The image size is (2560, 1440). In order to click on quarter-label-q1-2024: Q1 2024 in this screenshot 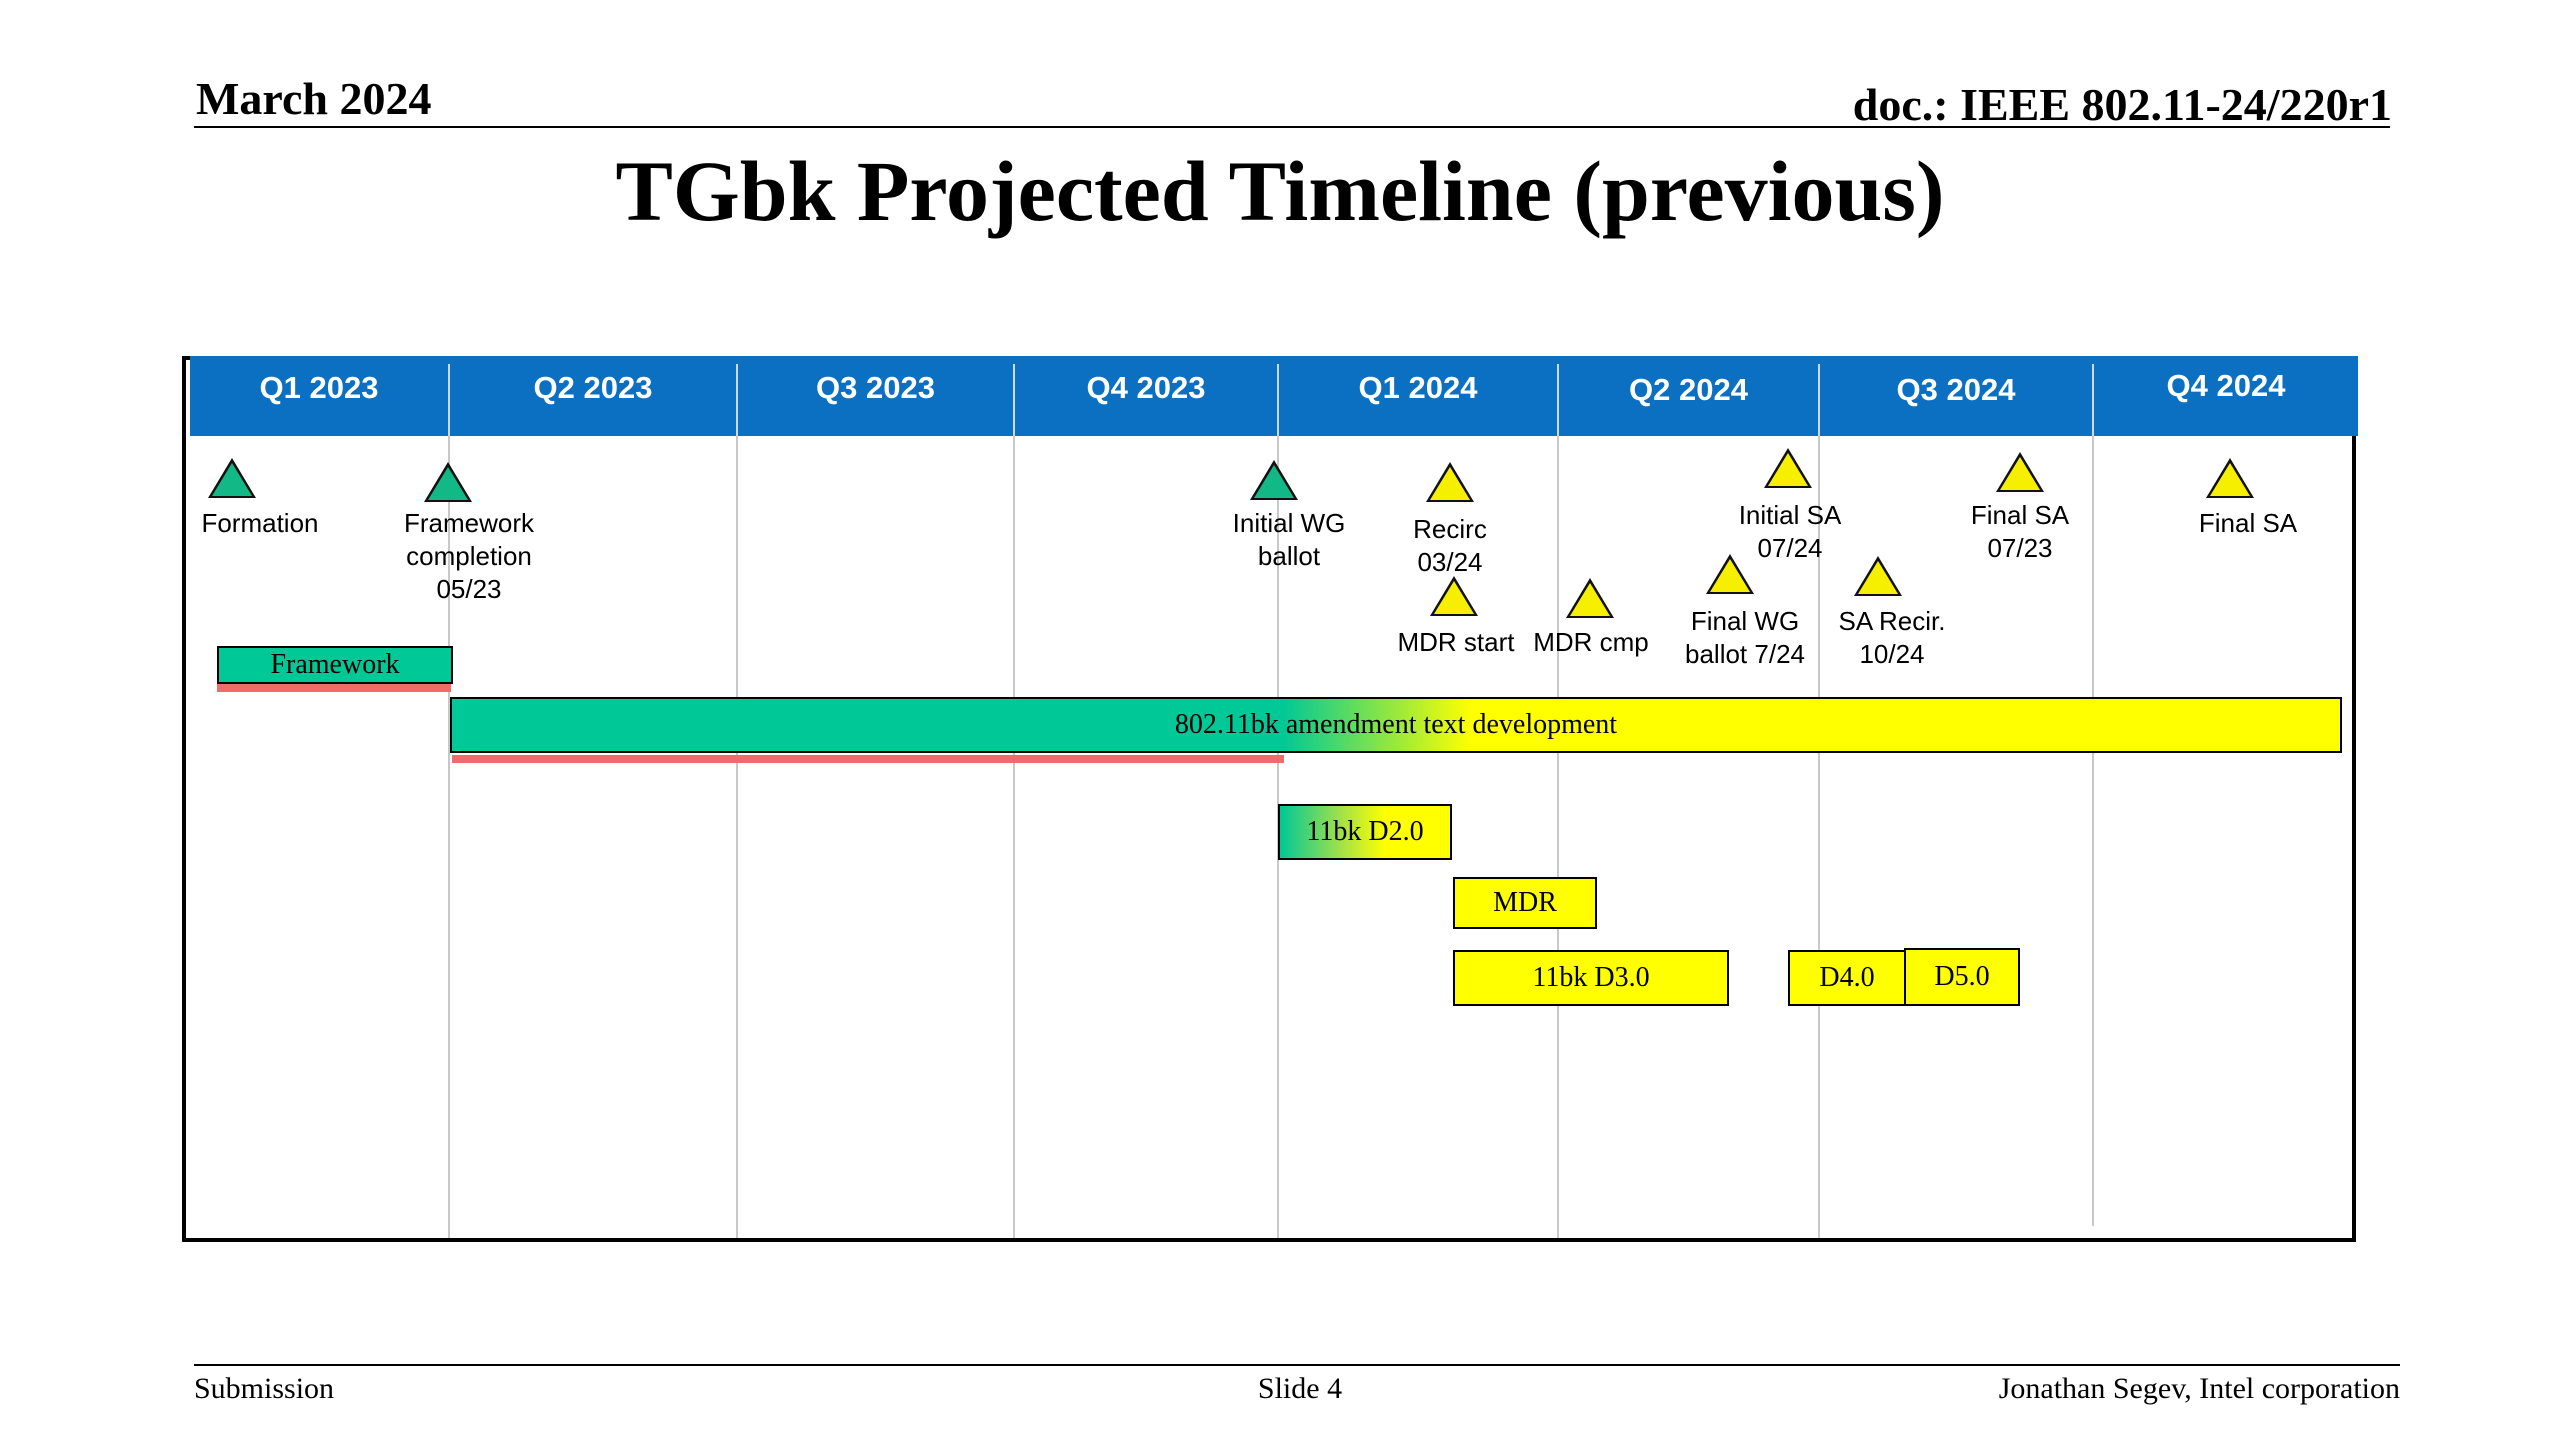, I will do `click(1418, 387)`.